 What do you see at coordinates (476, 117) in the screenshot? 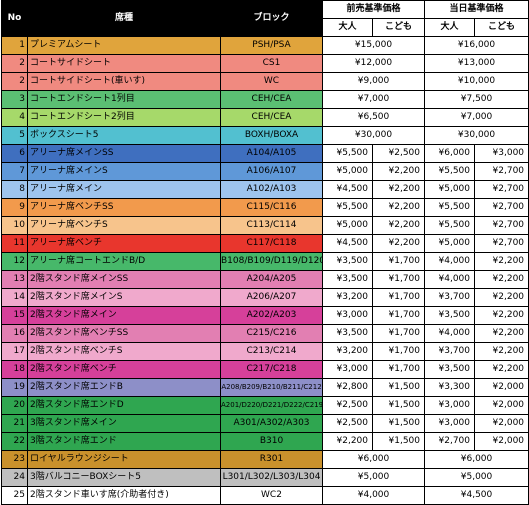
I see `sameday-price: ¥7,000` at bounding box center [476, 117].